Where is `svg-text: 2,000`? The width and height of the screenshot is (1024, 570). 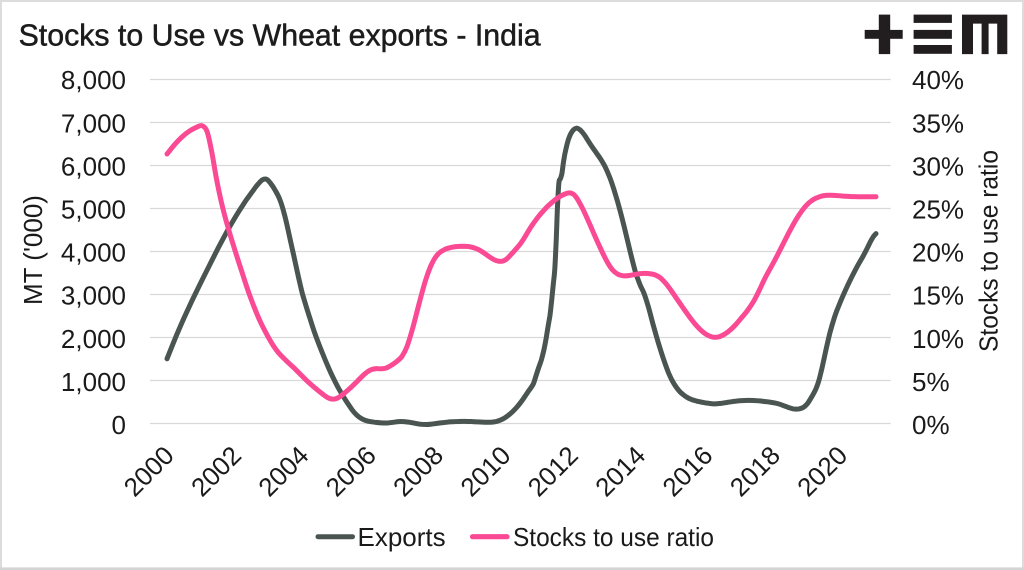
svg-text: 2,000 is located at coordinates (93, 339).